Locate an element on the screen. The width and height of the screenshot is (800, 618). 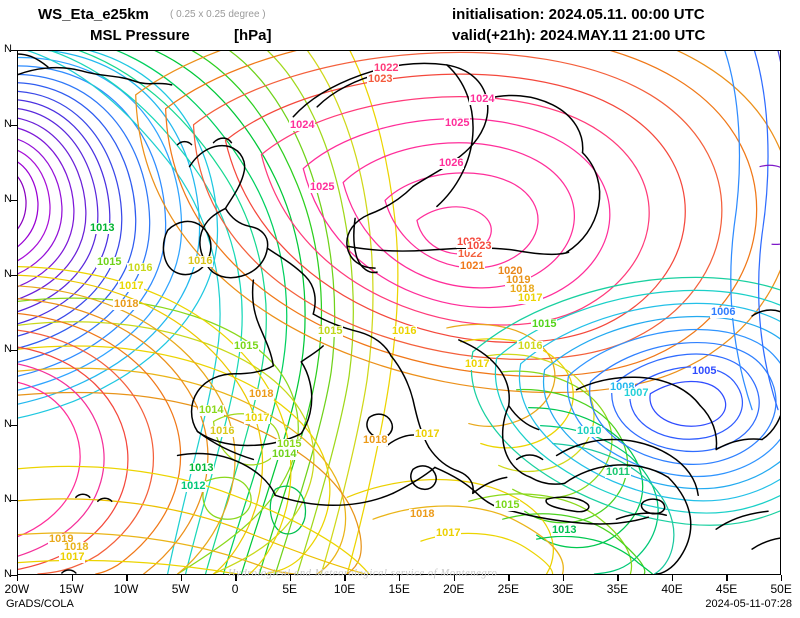
x-axis-label: 20W is located at coordinates (17, 589).